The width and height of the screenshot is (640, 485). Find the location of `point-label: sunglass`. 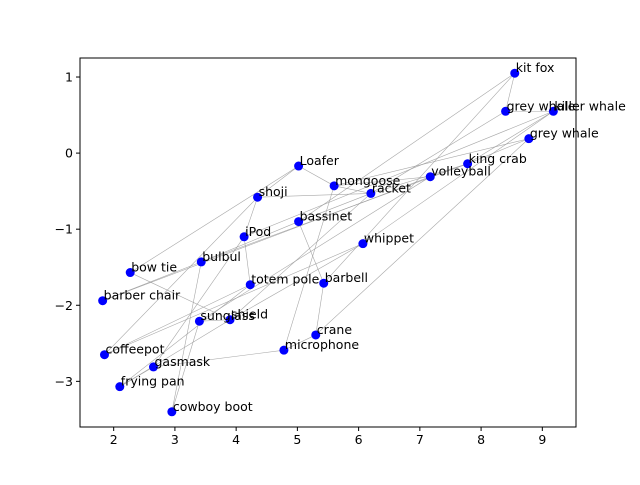

point-label: sunglass is located at coordinates (227, 315).